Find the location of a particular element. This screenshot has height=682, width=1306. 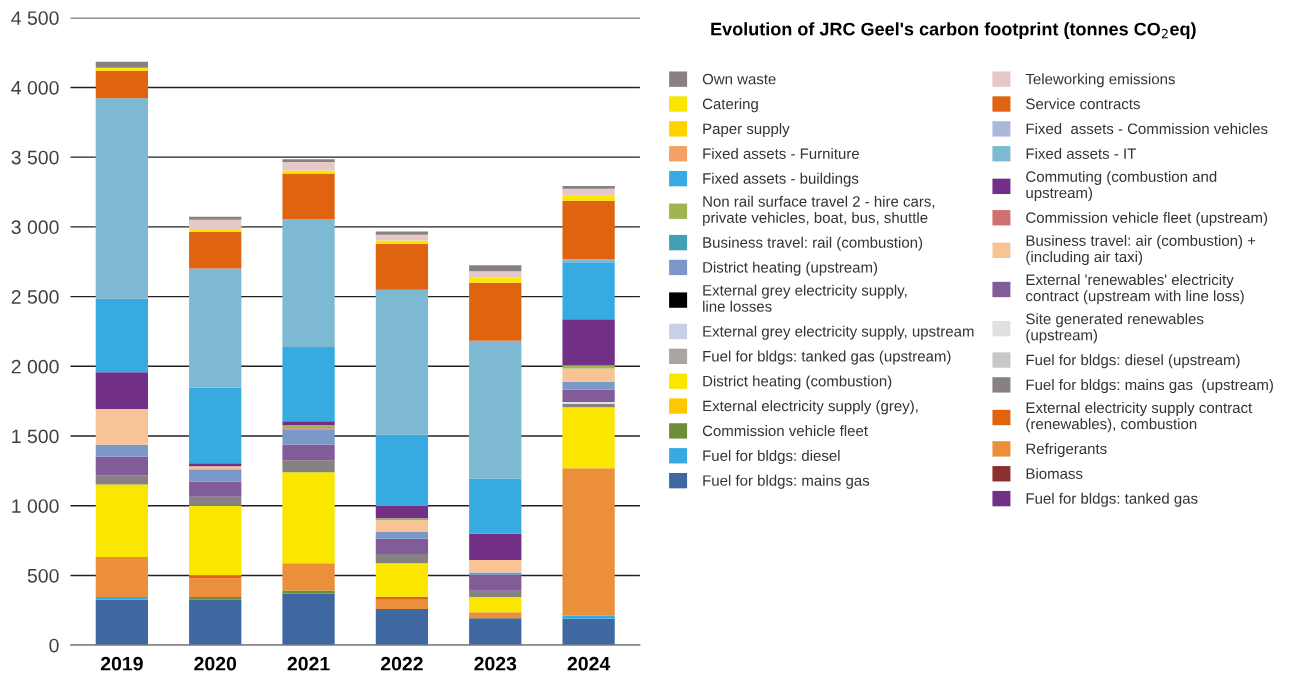

legend-label: Non rail surface travel 2 - hire cars, private vehicles, boat, bus, shuttle is located at coordinates (819, 210).